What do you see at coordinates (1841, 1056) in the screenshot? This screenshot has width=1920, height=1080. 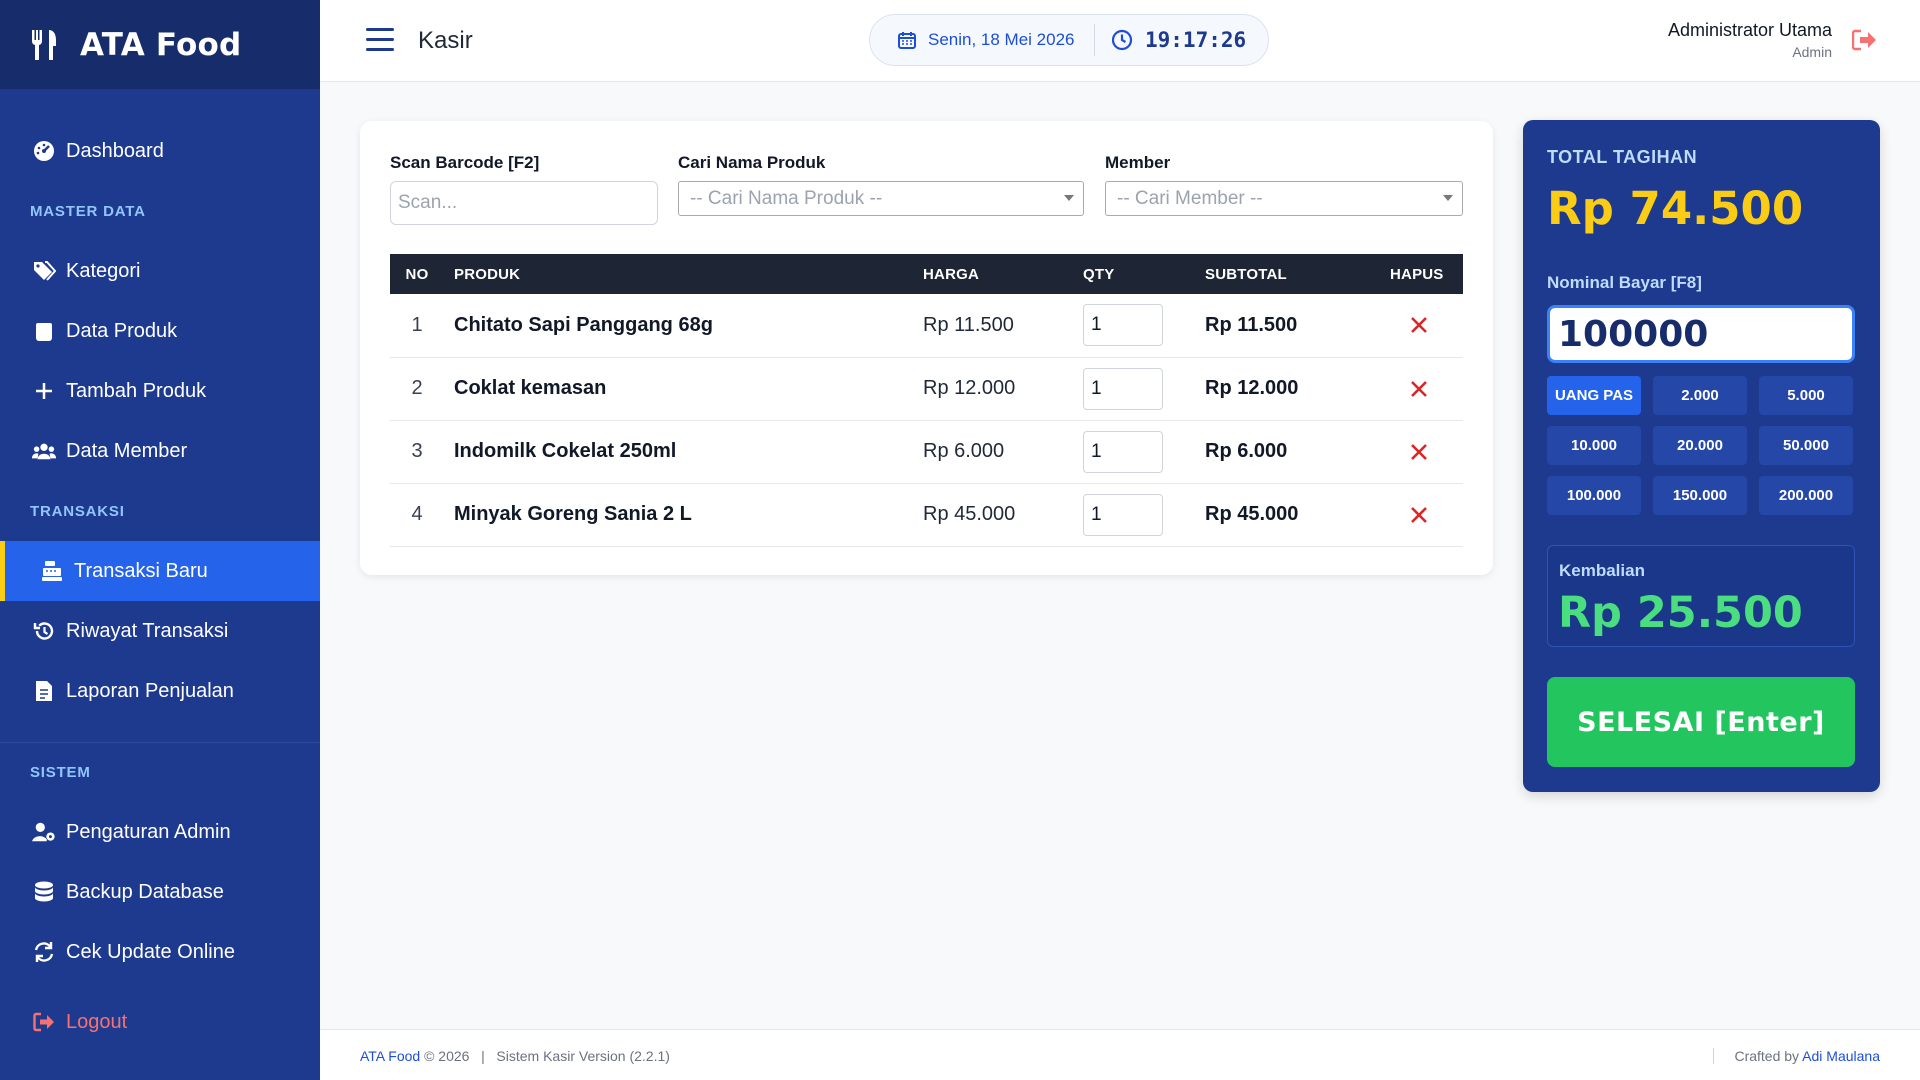 I see `footer-author-link: Adi Maulana` at bounding box center [1841, 1056].